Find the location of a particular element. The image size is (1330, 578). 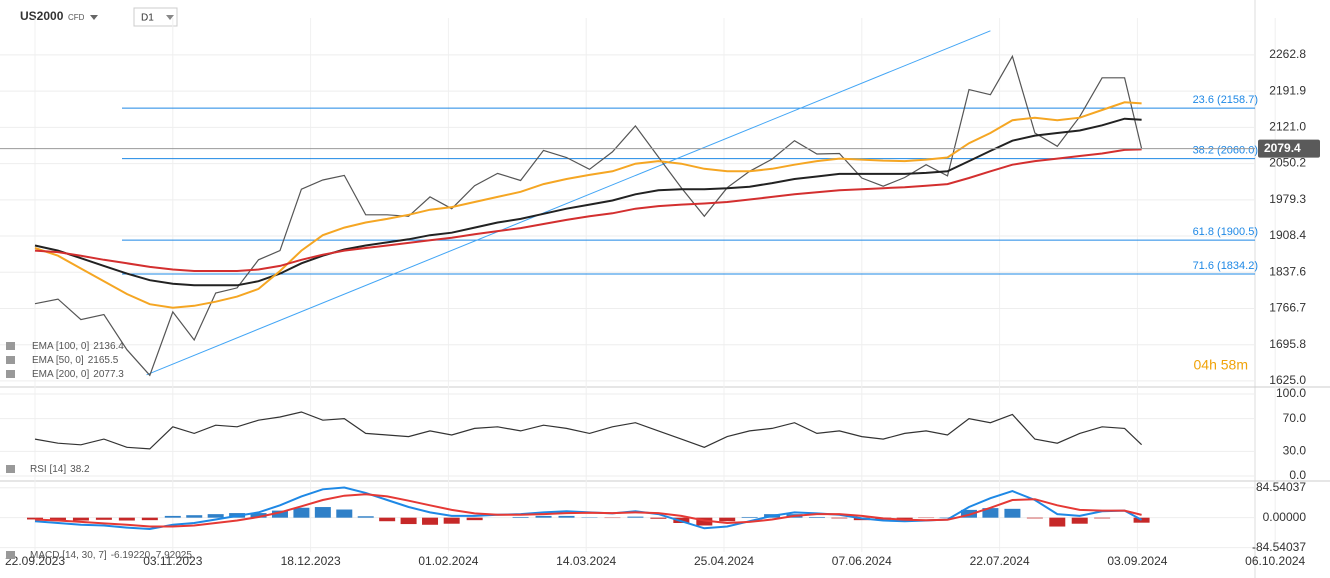

y-tick-label: 1625.0 is located at coordinates (1287, 380).